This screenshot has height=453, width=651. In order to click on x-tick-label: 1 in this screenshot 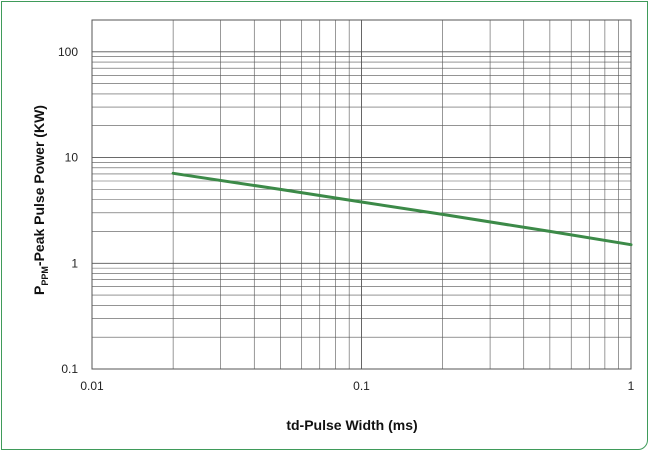, I will do `click(631, 386)`.